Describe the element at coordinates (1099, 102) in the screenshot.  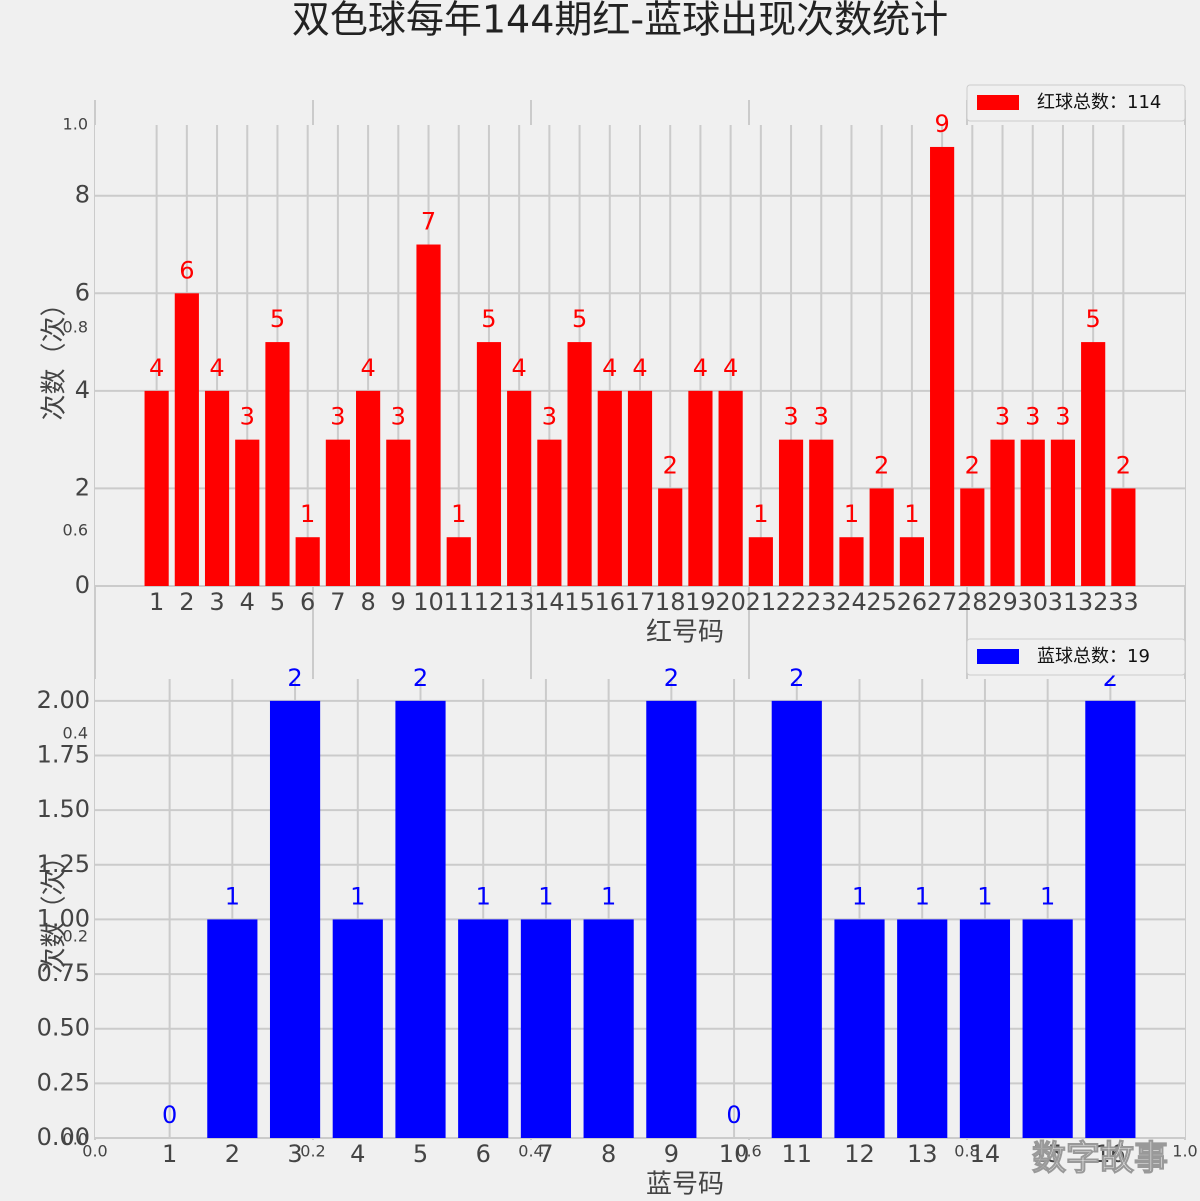
I see `legend-label: 红球总数：114` at that location.